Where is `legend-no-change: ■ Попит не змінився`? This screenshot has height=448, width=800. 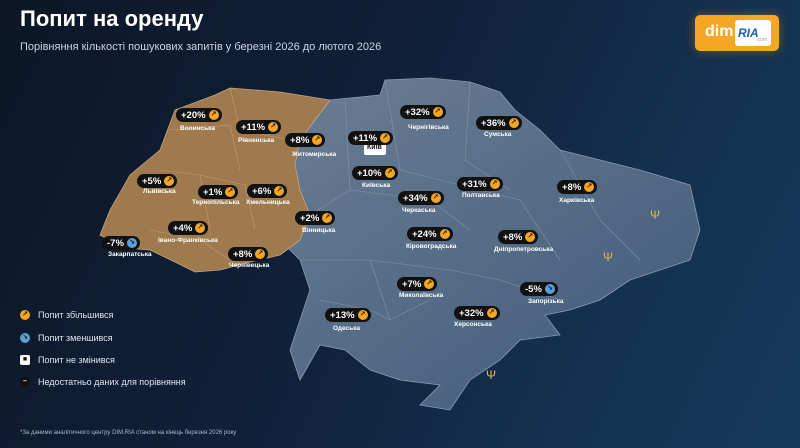
legend-no-change: ■ Попит не змінився is located at coordinates (67, 360).